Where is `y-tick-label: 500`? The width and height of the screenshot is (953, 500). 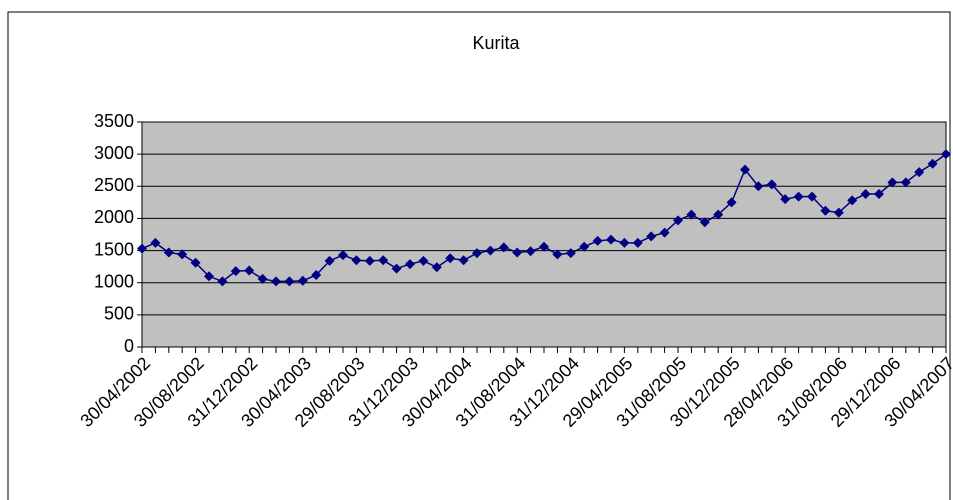
y-tick-label: 500 is located at coordinates (119, 314).